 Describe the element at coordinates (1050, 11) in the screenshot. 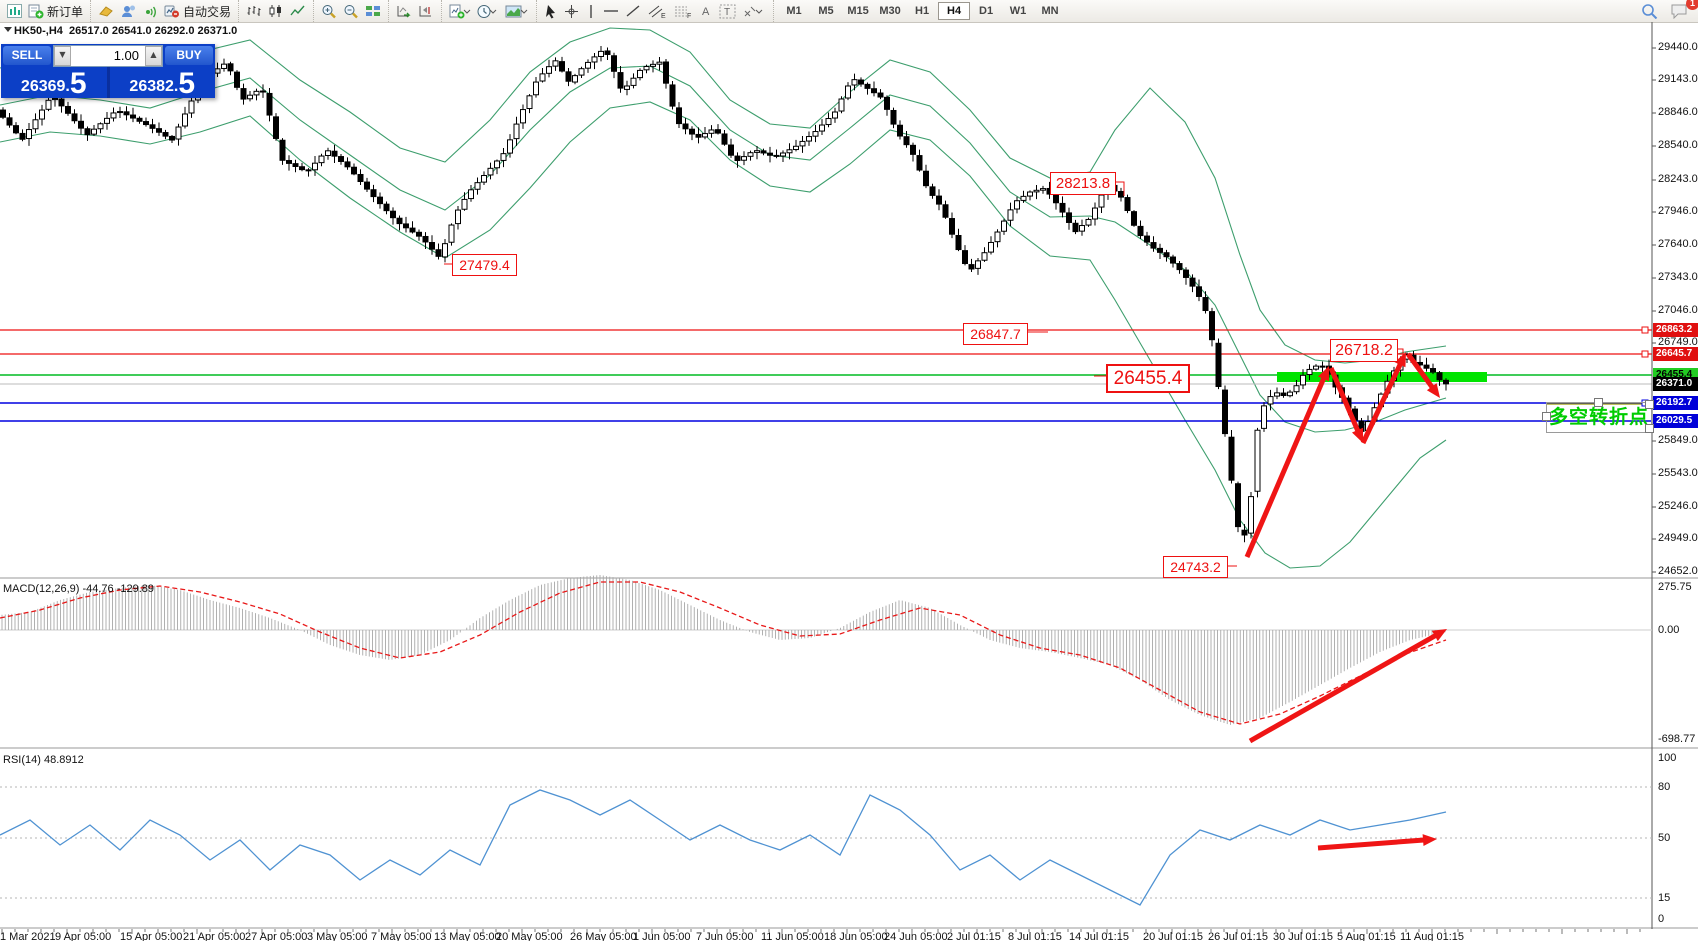

I see `timeframe-button-mn: MN` at that location.